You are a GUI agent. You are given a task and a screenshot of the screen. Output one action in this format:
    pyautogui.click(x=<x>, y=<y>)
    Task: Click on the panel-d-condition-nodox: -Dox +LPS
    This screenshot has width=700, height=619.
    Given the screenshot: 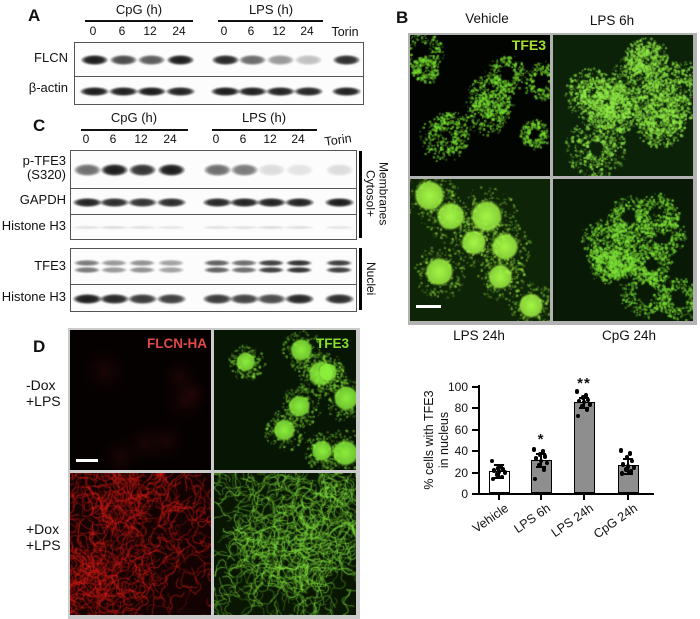 What is the action you would take?
    pyautogui.click(x=43, y=393)
    